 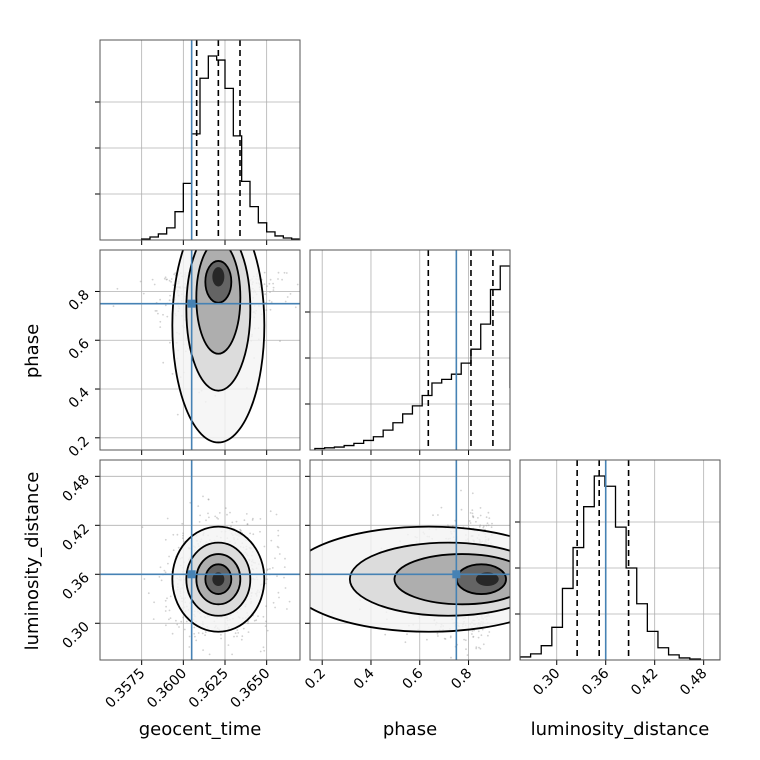 What do you see at coordinates (620, 560) in the screenshot?
I see `bars-hist-luminosity-distance` at bounding box center [620, 560].